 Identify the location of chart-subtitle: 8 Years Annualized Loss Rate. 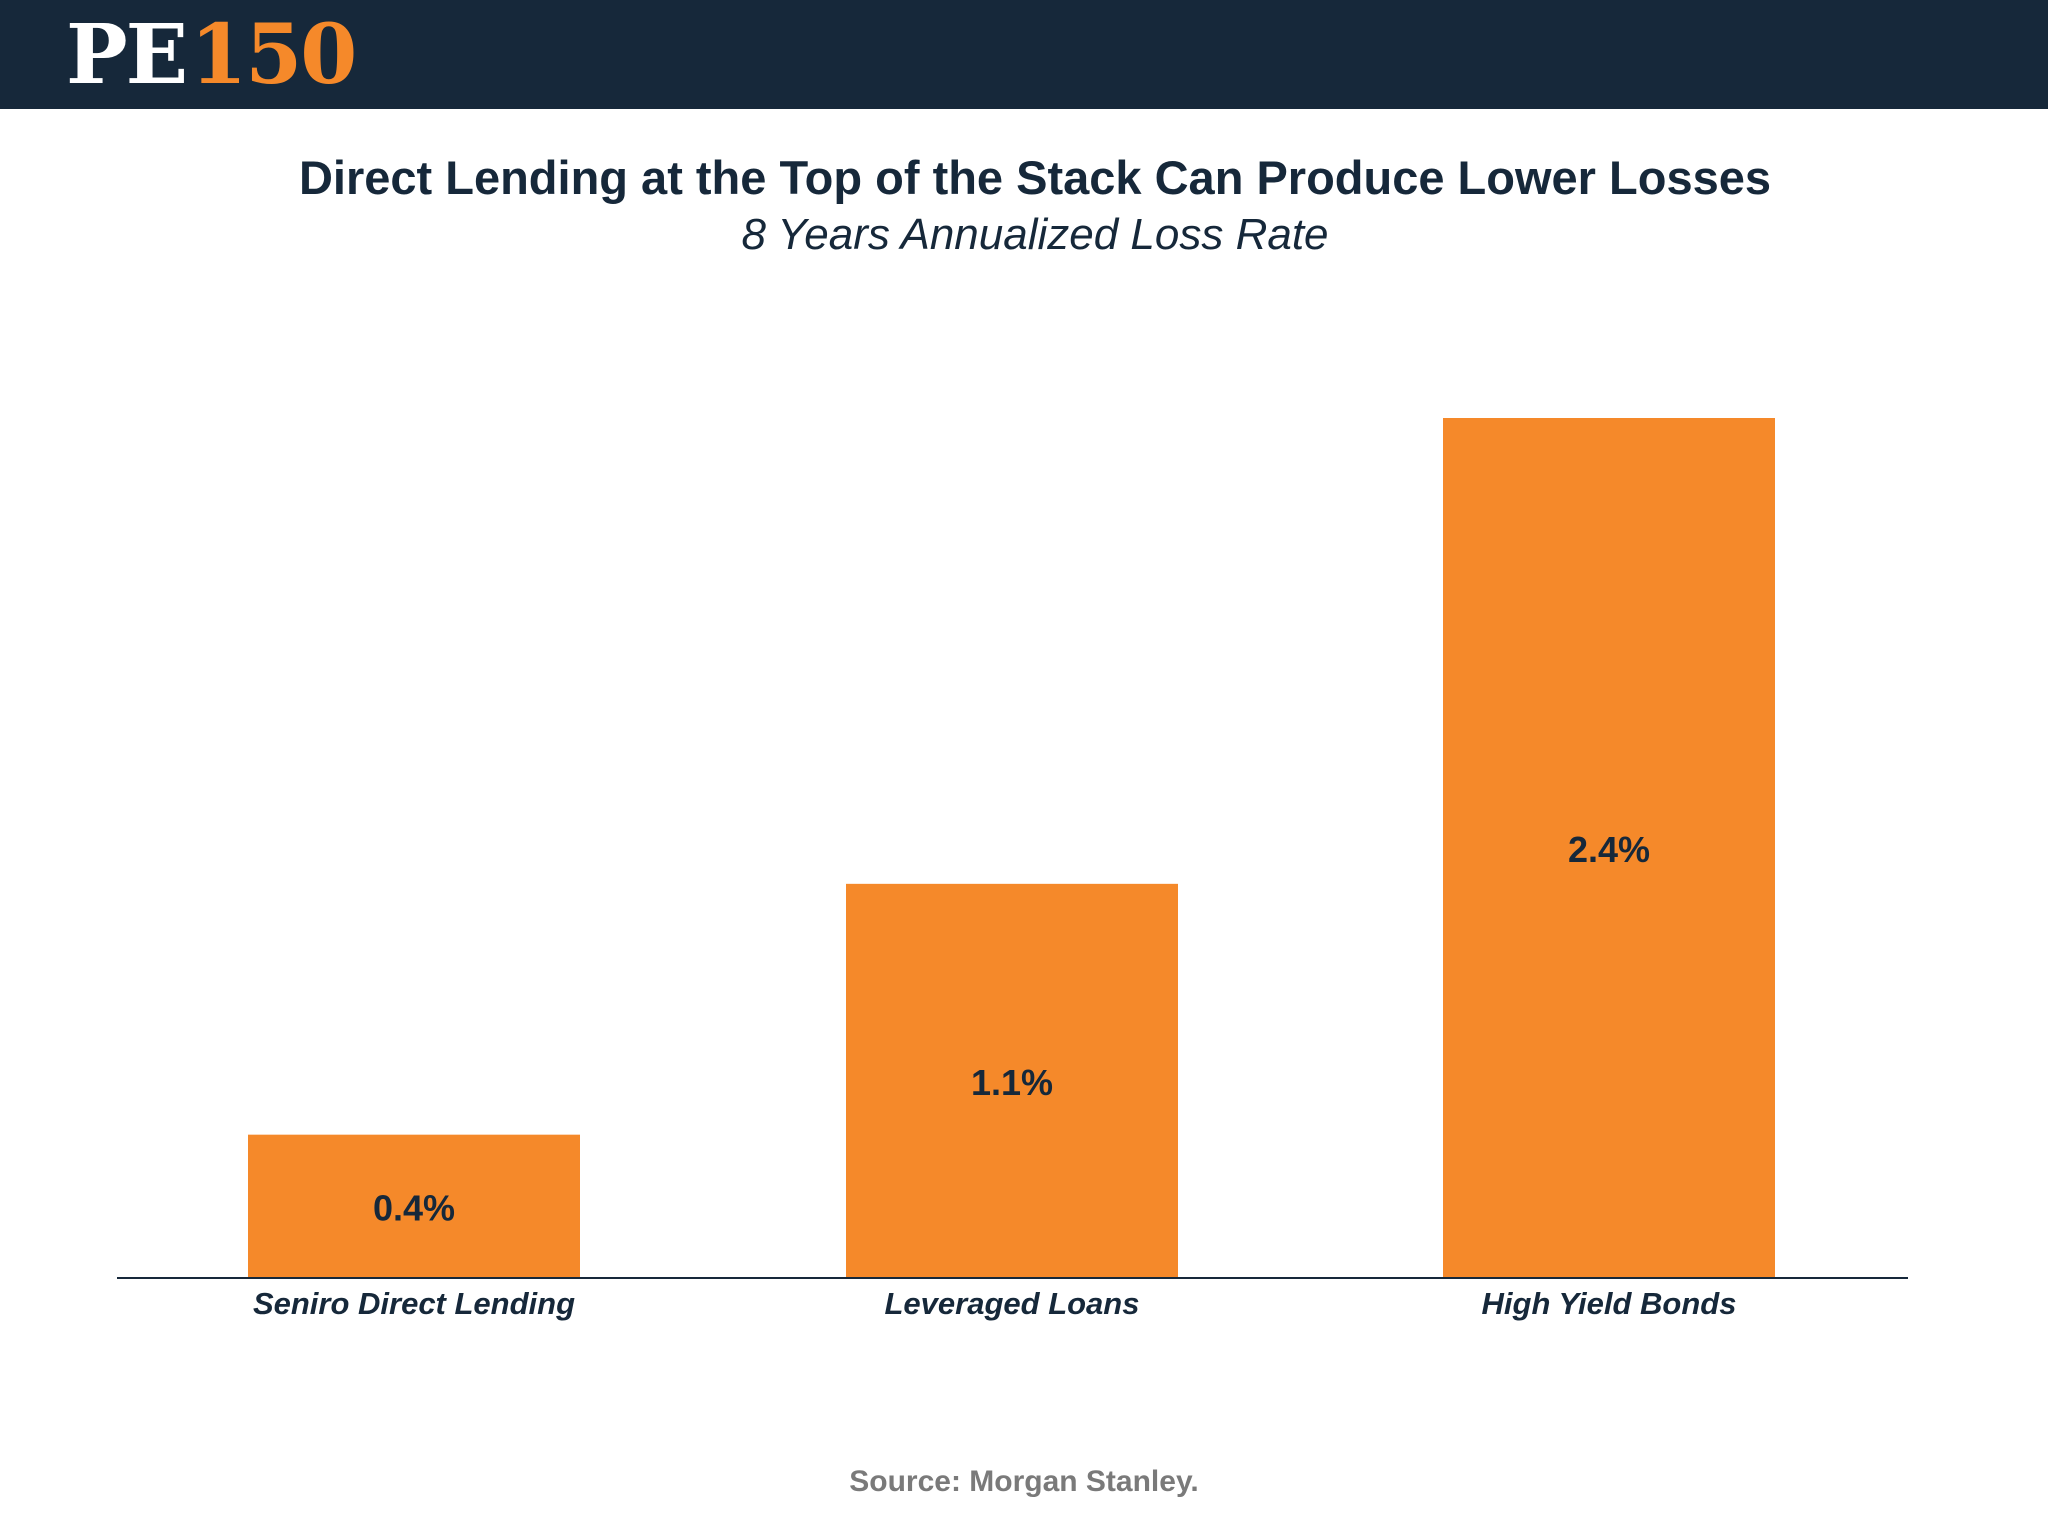
(1035, 234).